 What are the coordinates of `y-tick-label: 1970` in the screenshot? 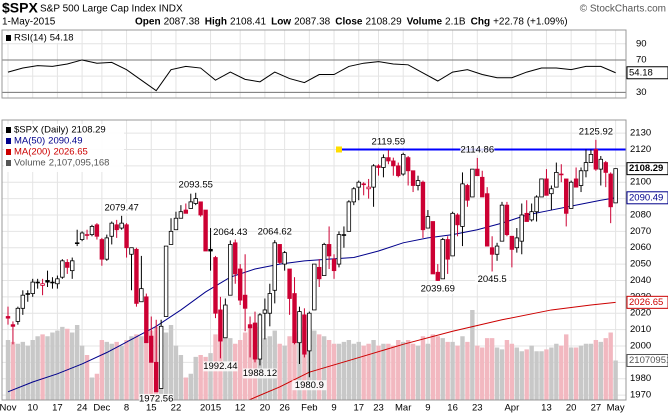 It's located at (640, 395).